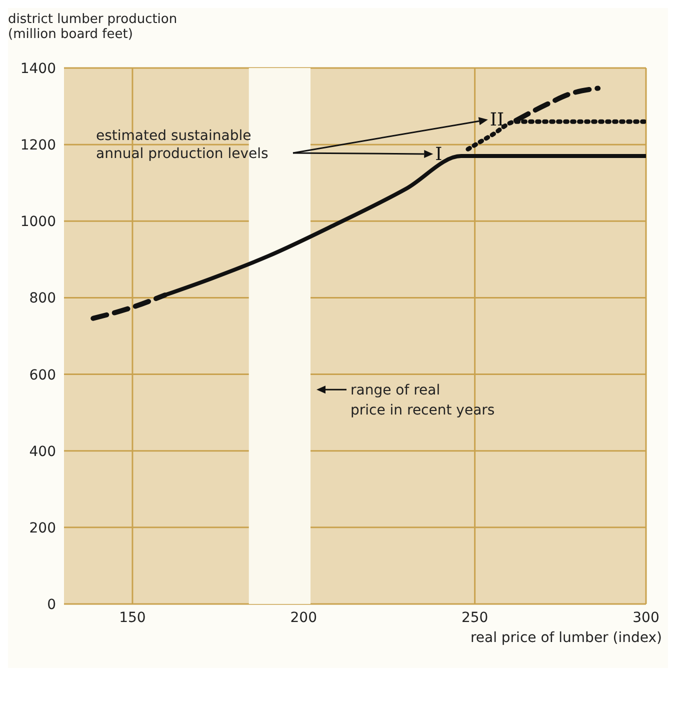 This screenshot has height=704, width=677. What do you see at coordinates (132, 618) in the screenshot?
I see `x-tick-label: 150` at bounding box center [132, 618].